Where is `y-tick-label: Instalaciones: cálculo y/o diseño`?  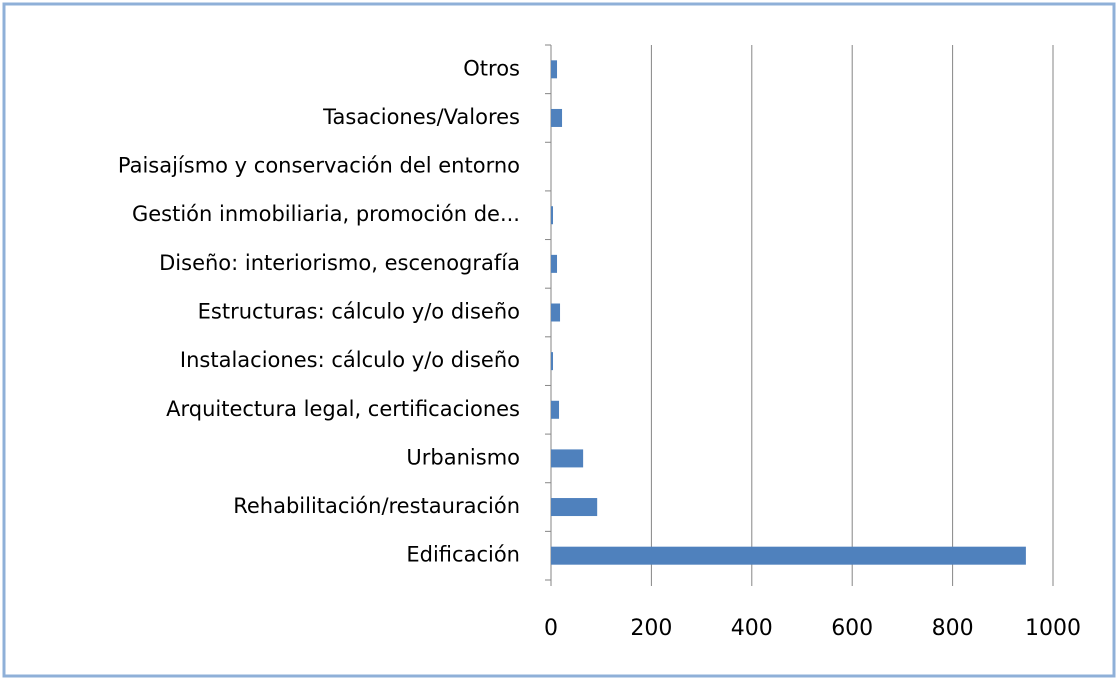
y-tick-label: Instalaciones: cálculo y/o diseño is located at coordinates (350, 360).